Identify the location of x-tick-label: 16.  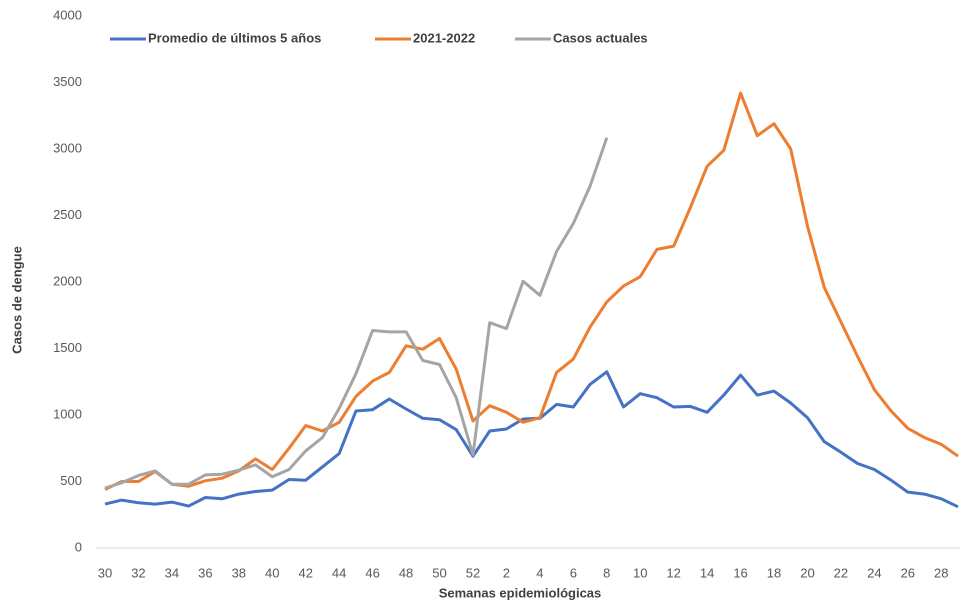
(740, 572).